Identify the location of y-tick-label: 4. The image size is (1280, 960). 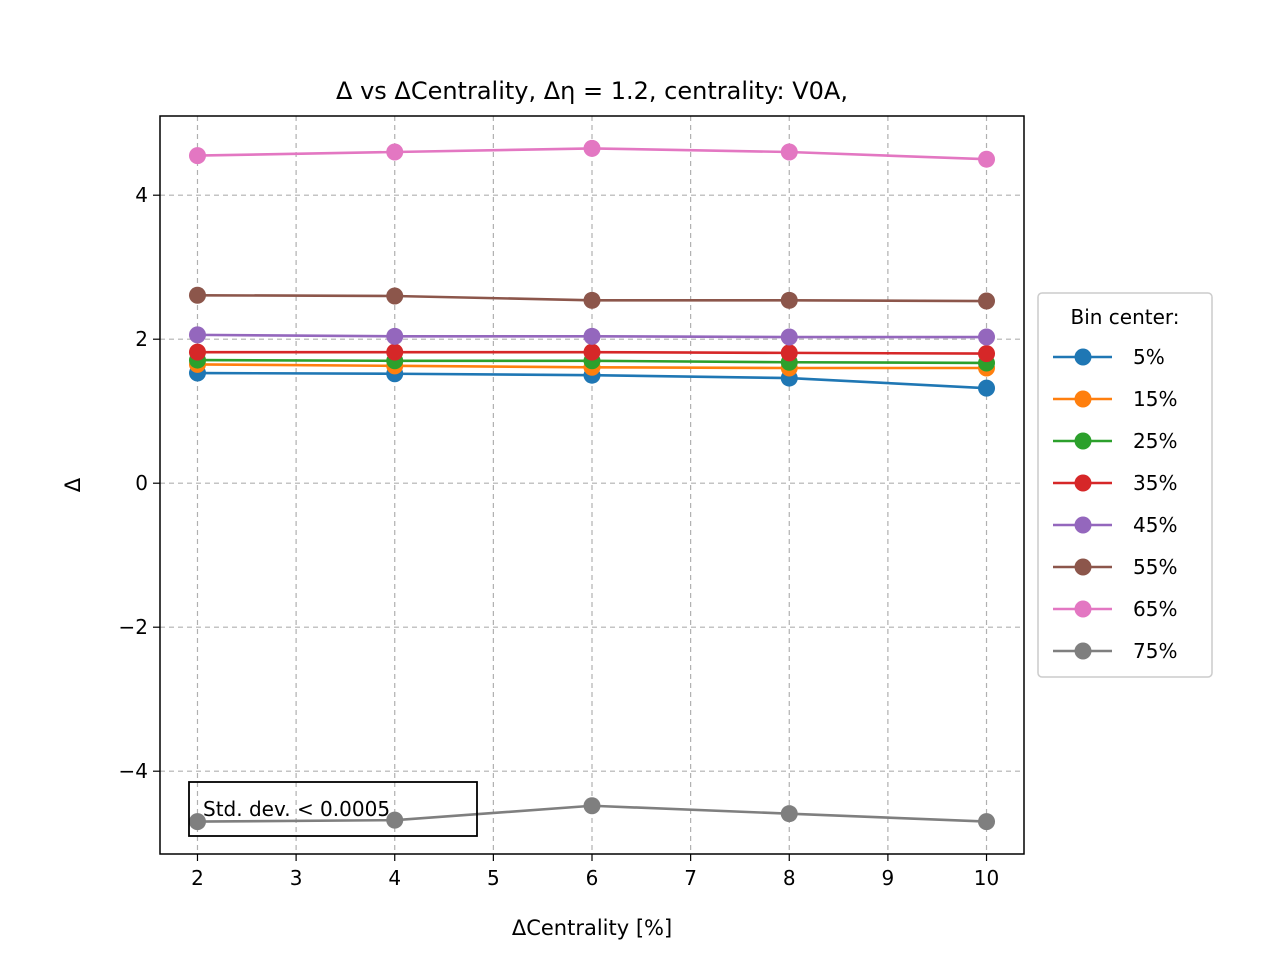
(141, 195).